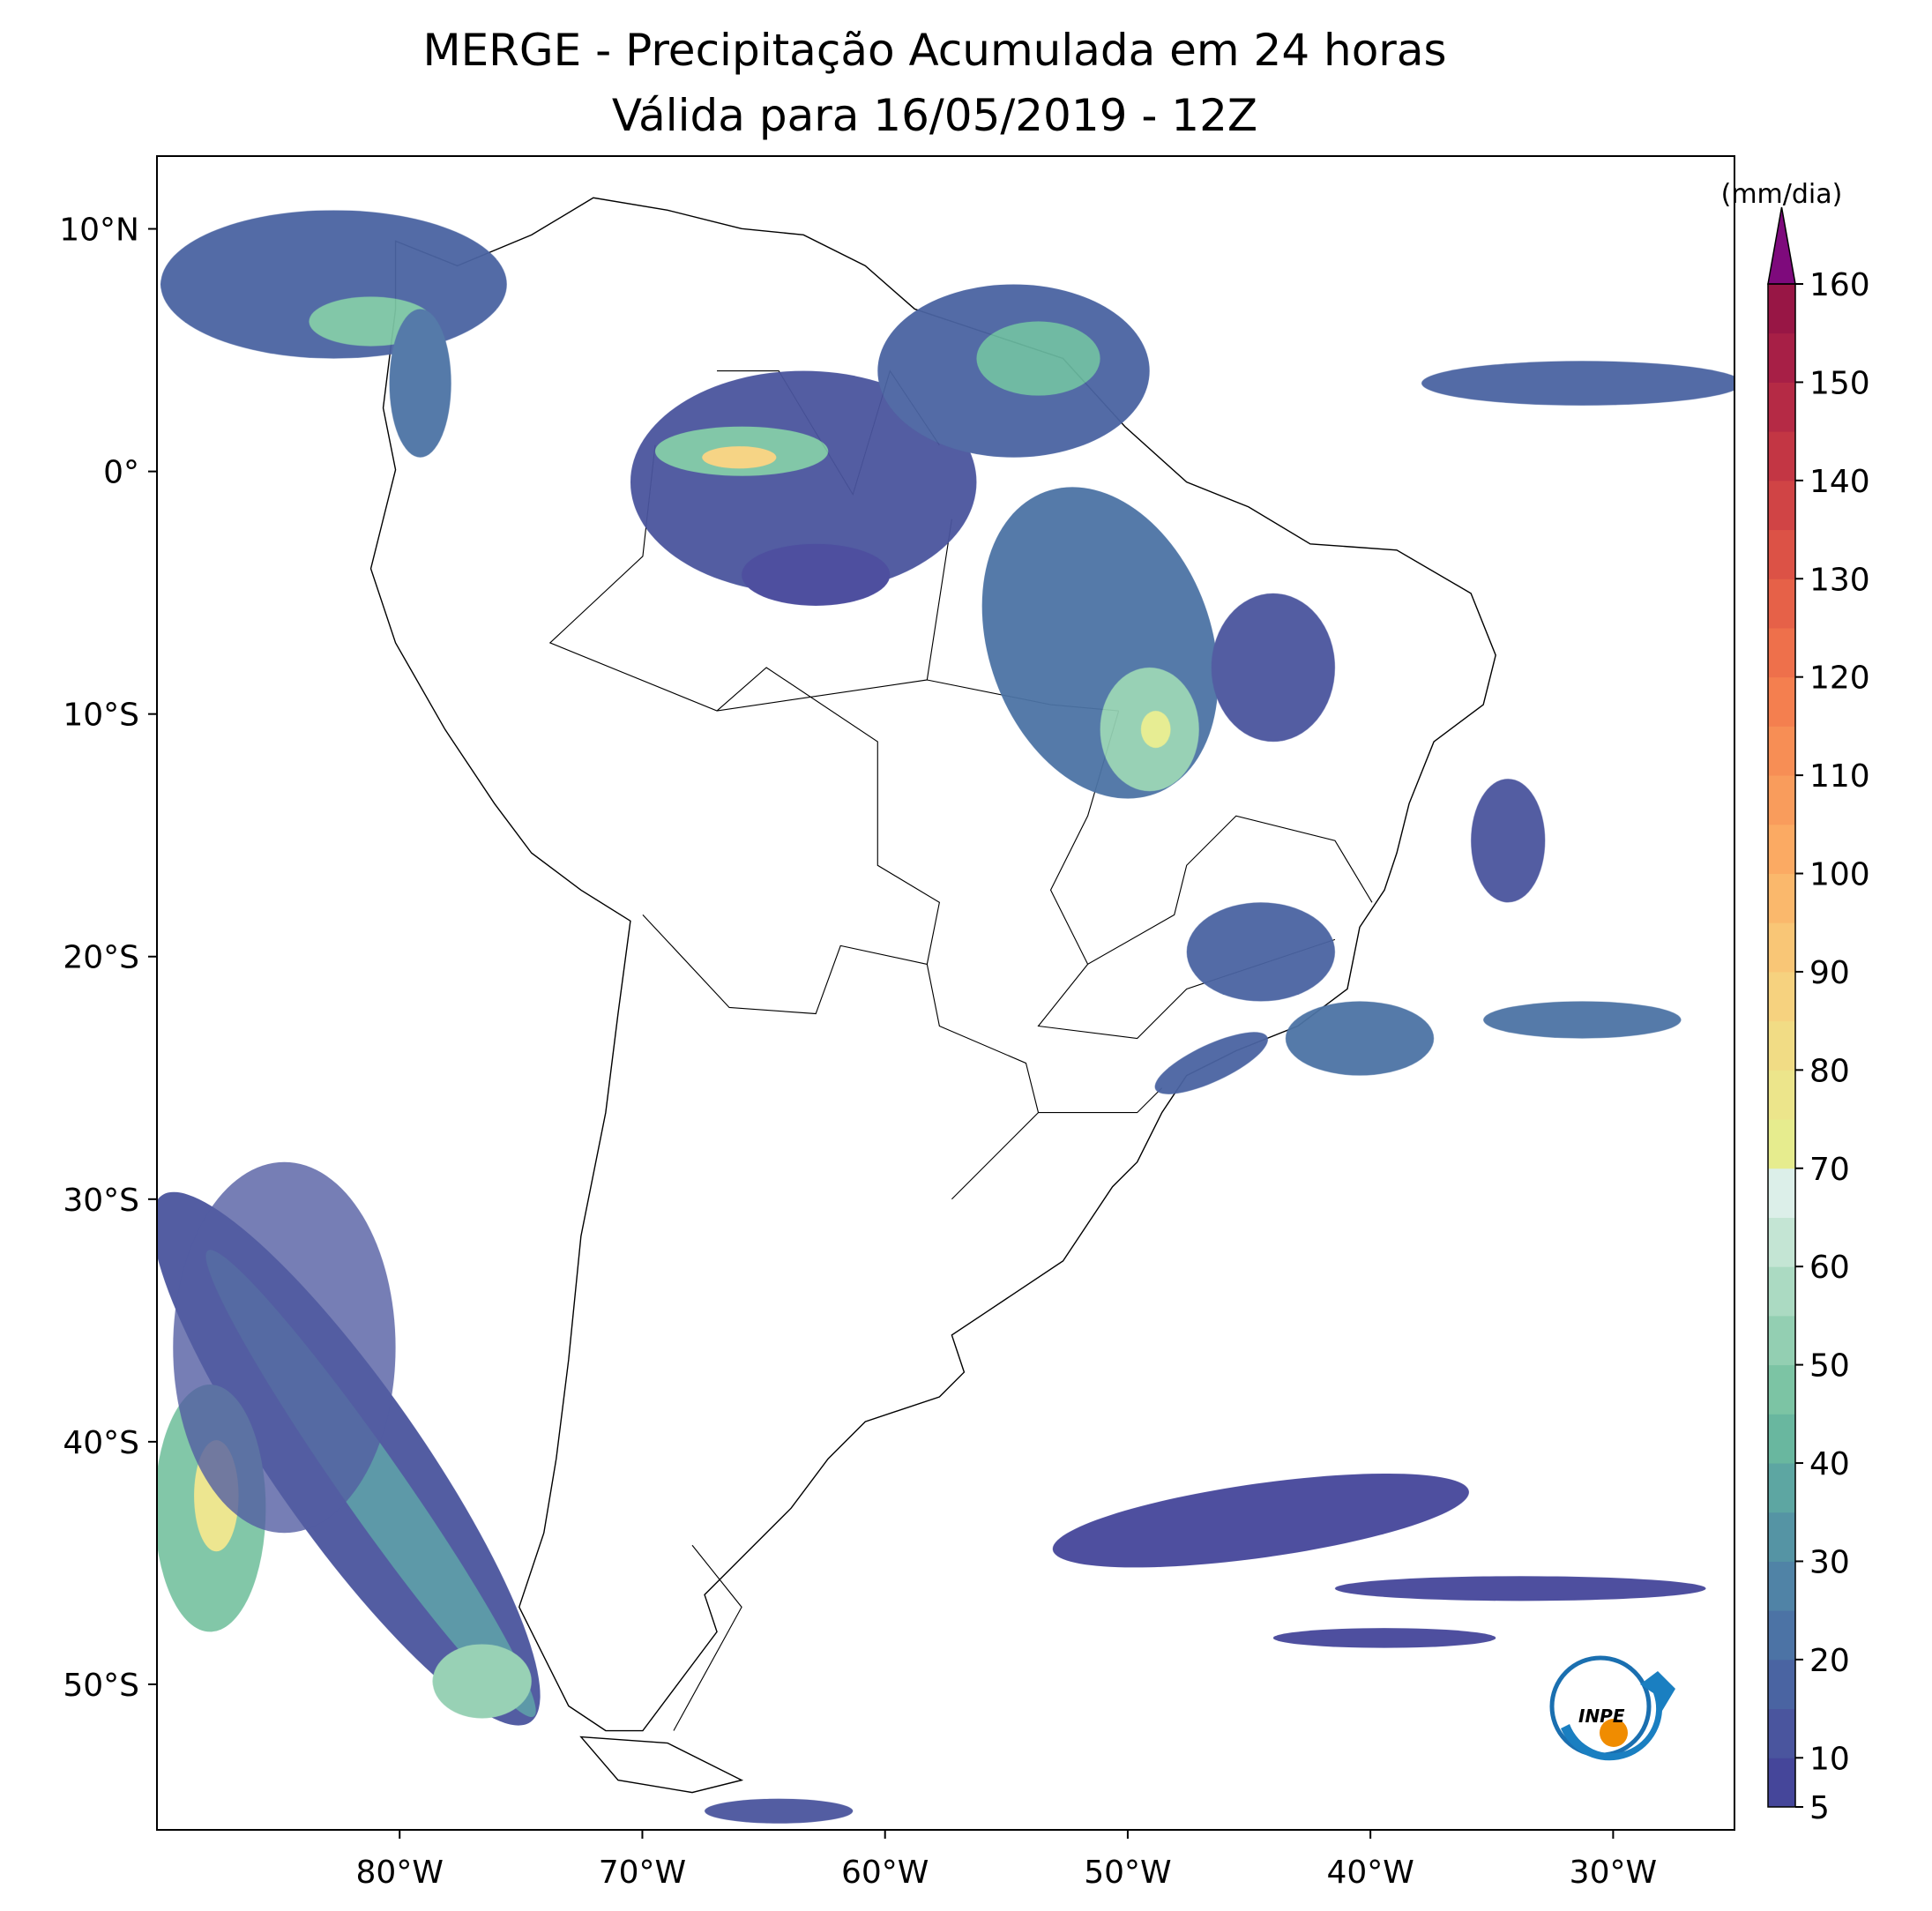 The height and width of the screenshot is (1911, 1932). I want to click on logo-text: INPE, so click(1601, 1716).